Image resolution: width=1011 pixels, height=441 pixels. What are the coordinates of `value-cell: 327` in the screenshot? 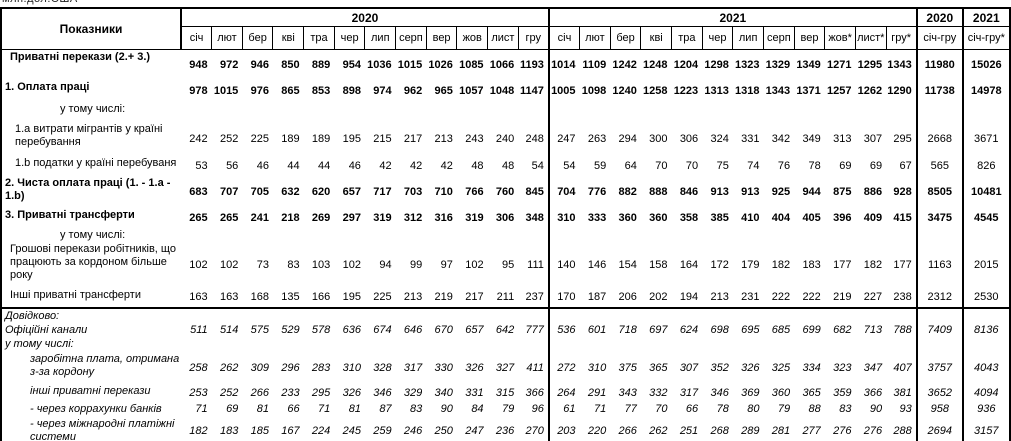 It's located at (505, 367).